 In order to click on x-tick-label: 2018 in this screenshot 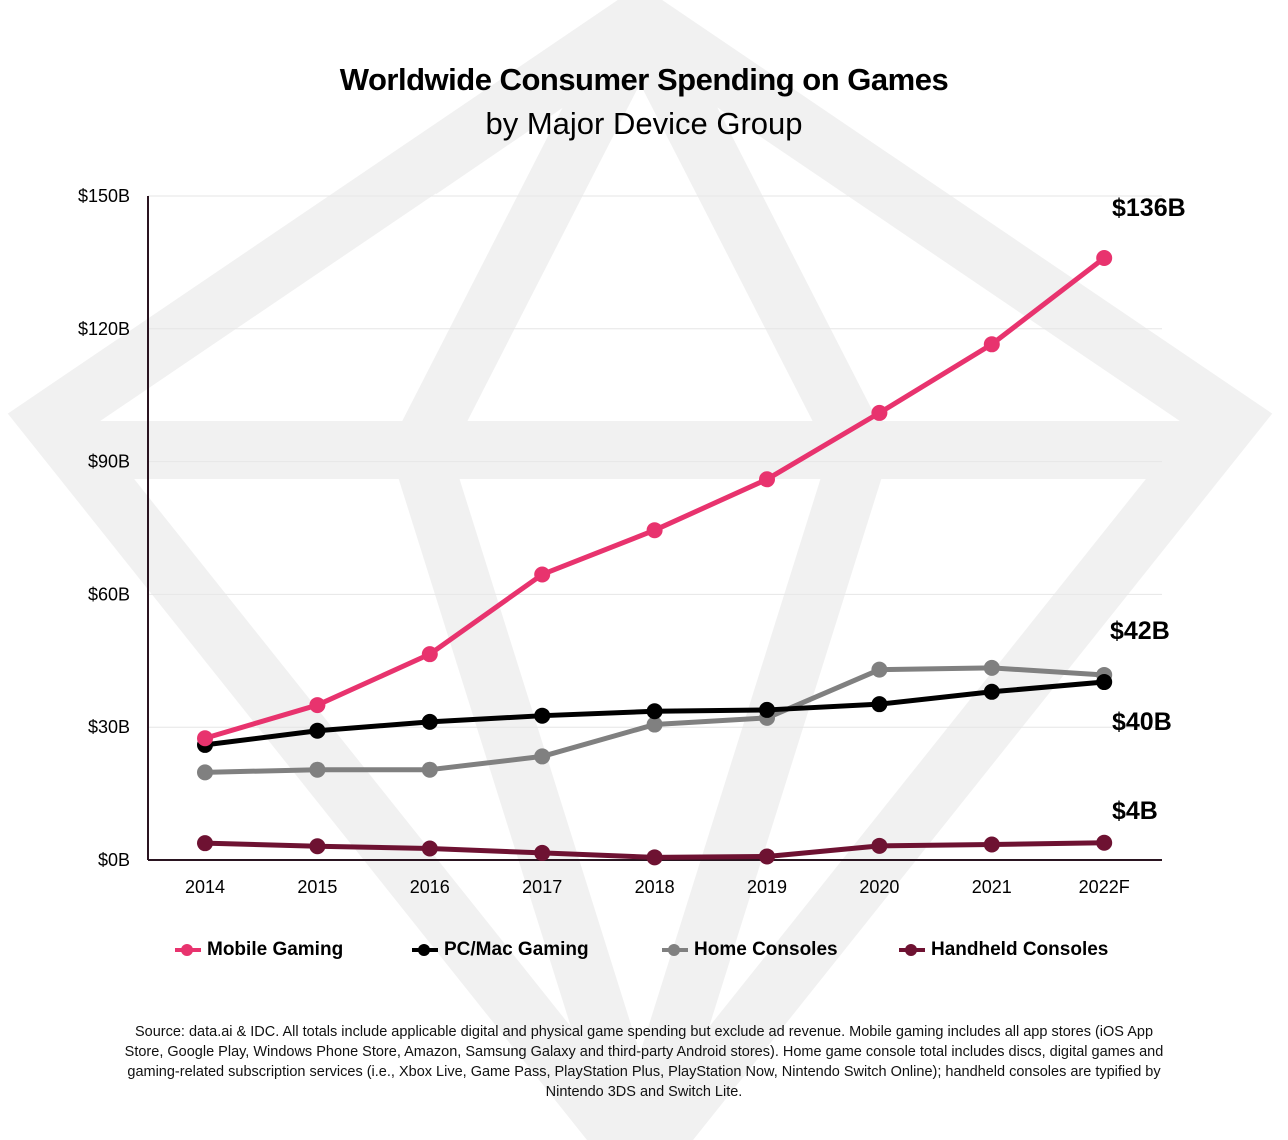, I will do `click(655, 887)`.